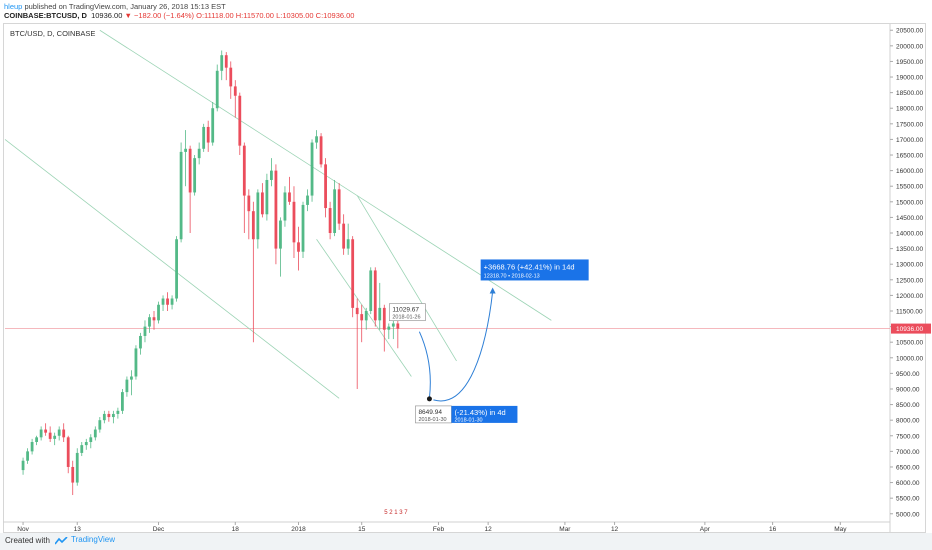  I want to click on time-tick-label: Apr, so click(705, 529).